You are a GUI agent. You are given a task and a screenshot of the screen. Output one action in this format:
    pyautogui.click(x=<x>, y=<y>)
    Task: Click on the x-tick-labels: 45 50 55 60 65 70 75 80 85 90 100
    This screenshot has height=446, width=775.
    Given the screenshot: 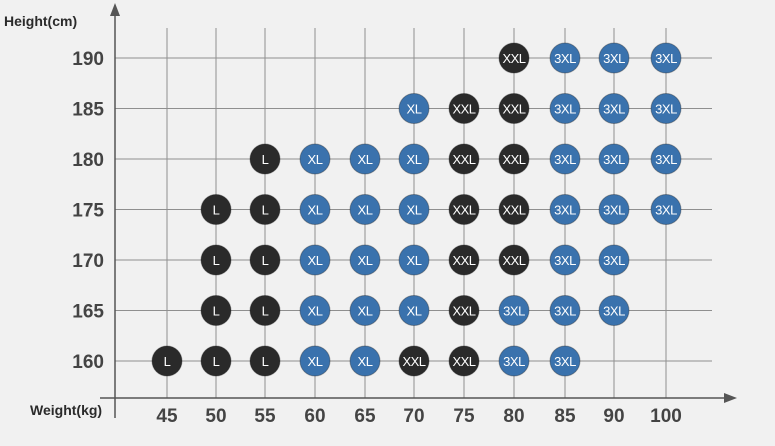 What is the action you would take?
    pyautogui.click(x=418, y=416)
    